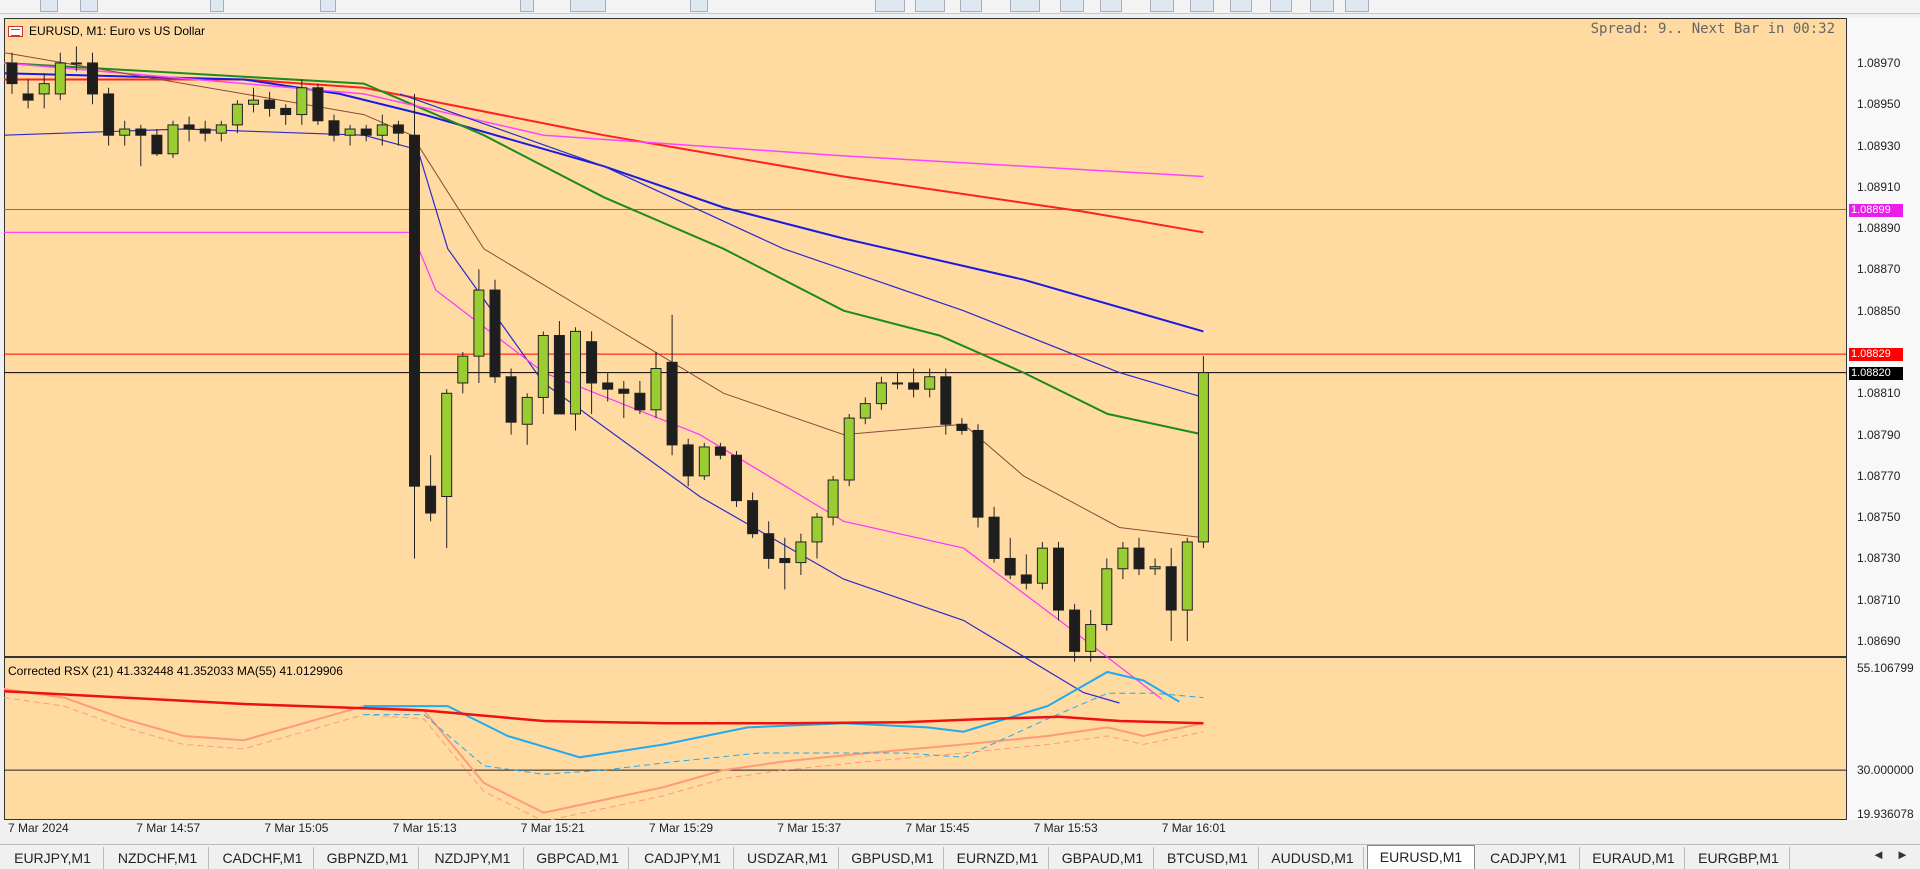 The height and width of the screenshot is (869, 1920). Describe the element at coordinates (1878, 854) in the screenshot. I see `tab-prev-icon: ◄` at that location.